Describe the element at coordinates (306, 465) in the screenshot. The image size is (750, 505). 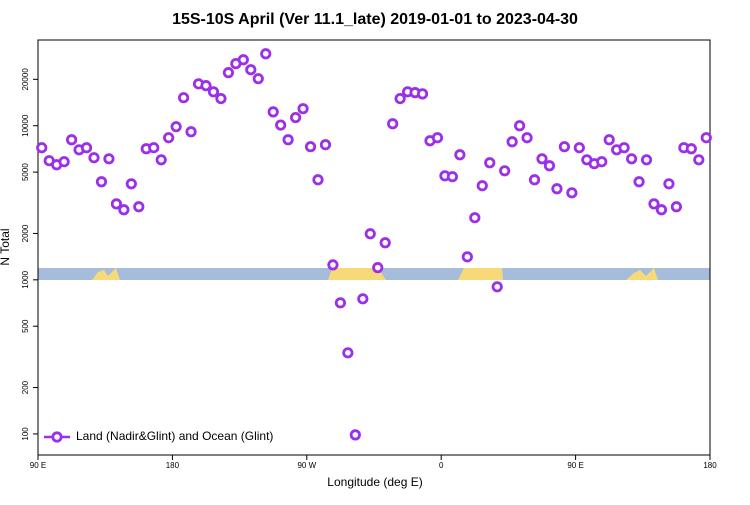
I see `x-tick-label: 90 W` at that location.